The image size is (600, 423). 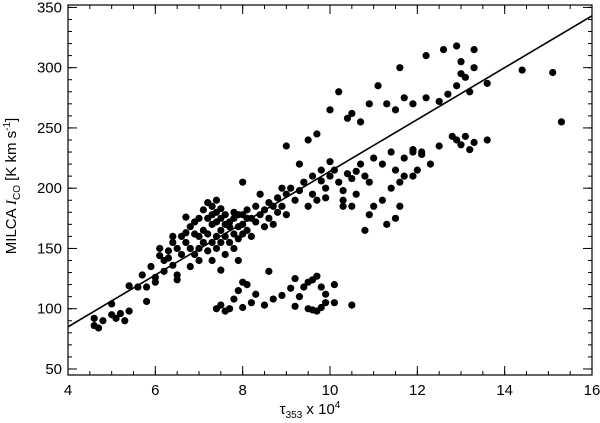 What do you see at coordinates (49, 309) in the screenshot?
I see `y-tick-label: 100` at bounding box center [49, 309].